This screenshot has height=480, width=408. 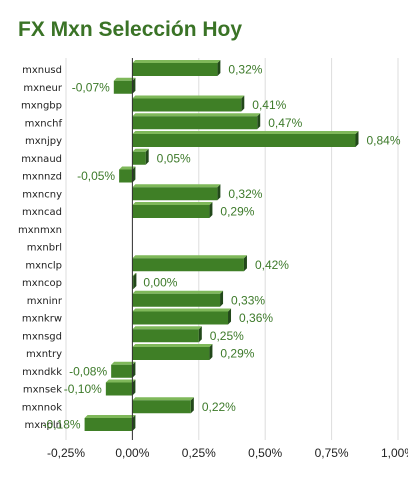 What do you see at coordinates (42, 336) in the screenshot?
I see `category-label: mxnsgd` at bounding box center [42, 336].